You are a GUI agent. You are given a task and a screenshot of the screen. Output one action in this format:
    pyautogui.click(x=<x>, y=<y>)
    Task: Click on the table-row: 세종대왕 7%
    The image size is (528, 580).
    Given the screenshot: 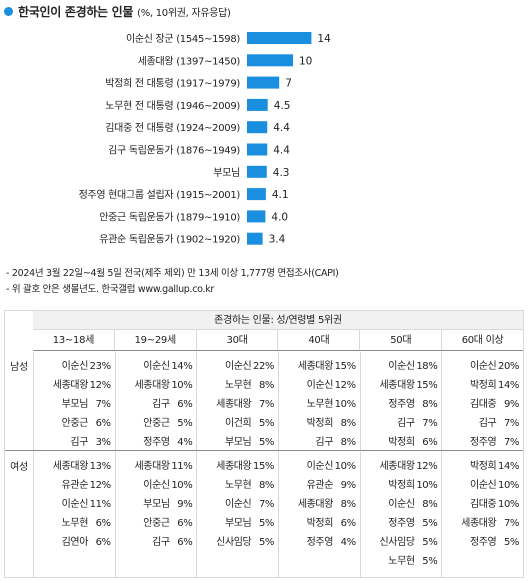 What is the action you would take?
    pyautogui.click(x=237, y=404)
    